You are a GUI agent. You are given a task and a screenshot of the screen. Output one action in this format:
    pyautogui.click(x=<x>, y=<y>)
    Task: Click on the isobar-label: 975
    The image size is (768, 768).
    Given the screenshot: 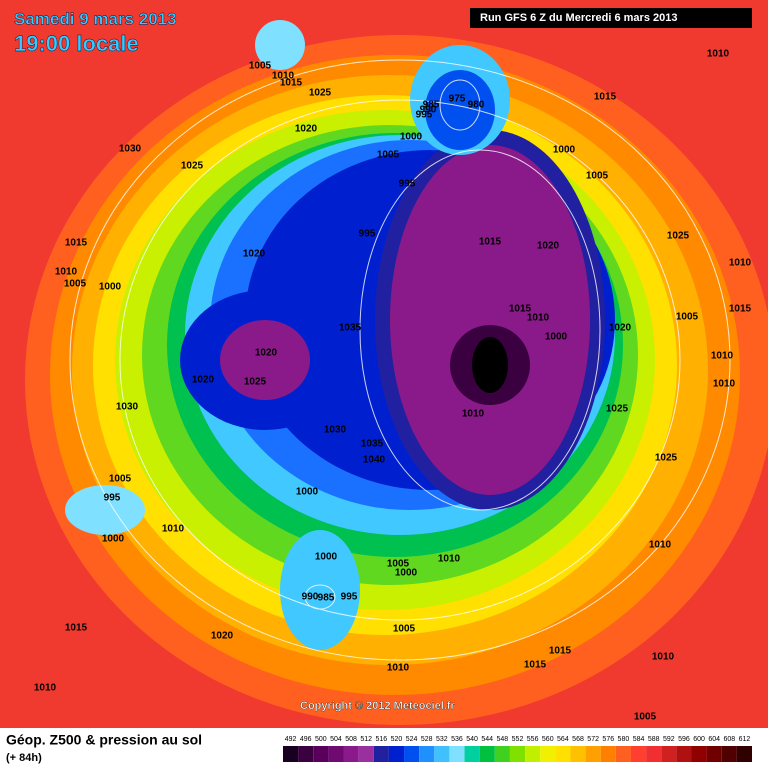 What is the action you would take?
    pyautogui.click(x=457, y=99)
    